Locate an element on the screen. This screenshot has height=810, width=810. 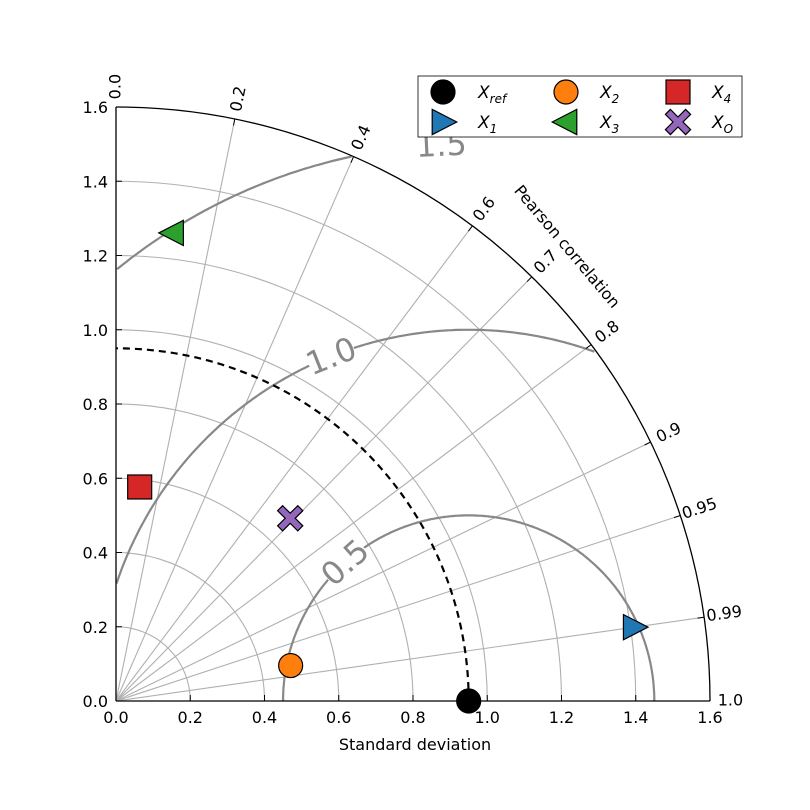
y-tick-label: 0.8 is located at coordinates (95, 404).